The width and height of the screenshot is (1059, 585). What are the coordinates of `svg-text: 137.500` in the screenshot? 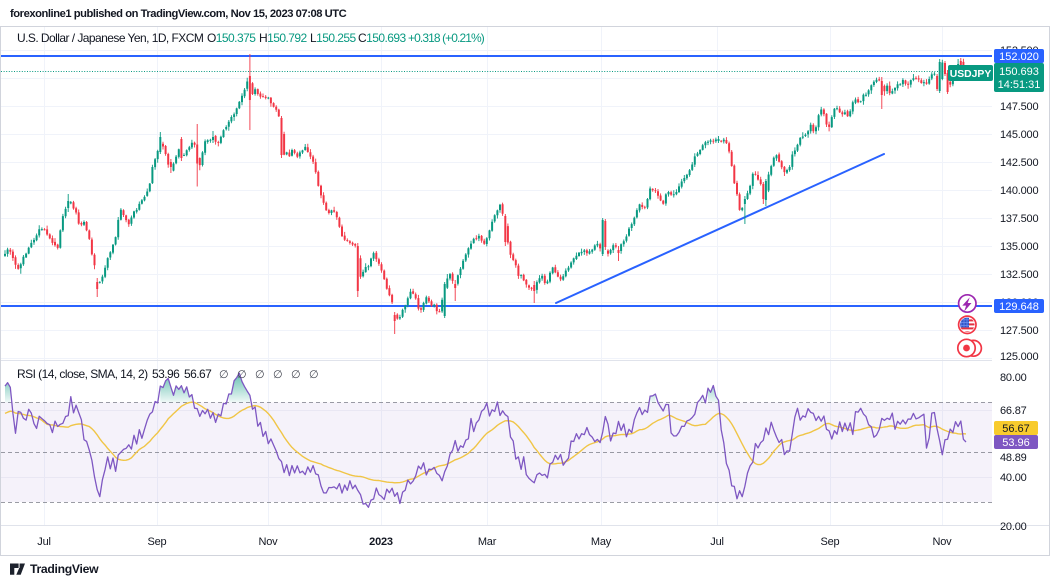 It's located at (1019, 219).